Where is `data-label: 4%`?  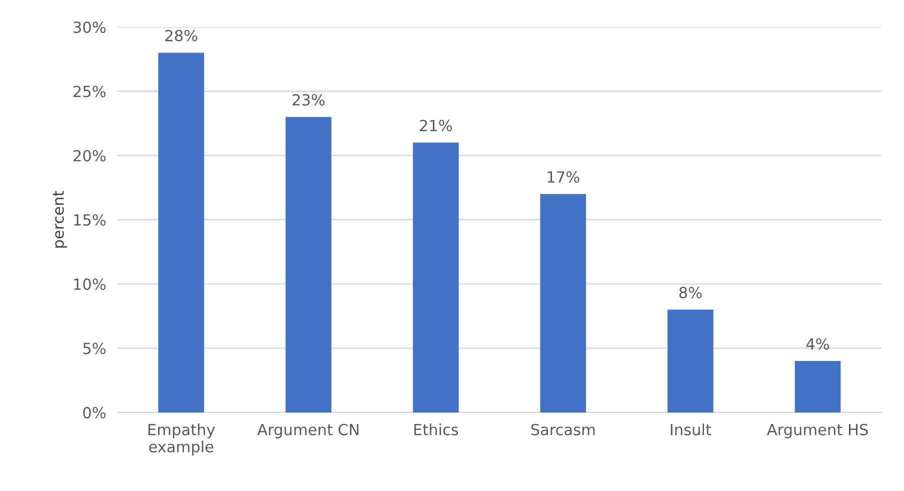 data-label: 4% is located at coordinates (818, 344).